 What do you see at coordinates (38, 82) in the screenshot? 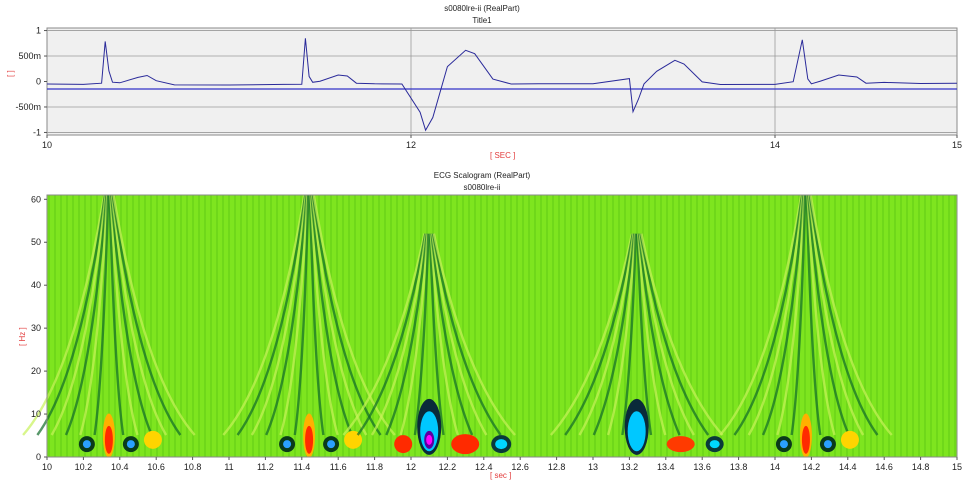
I see `chart-1-y-tick-label: 0` at bounding box center [38, 82].